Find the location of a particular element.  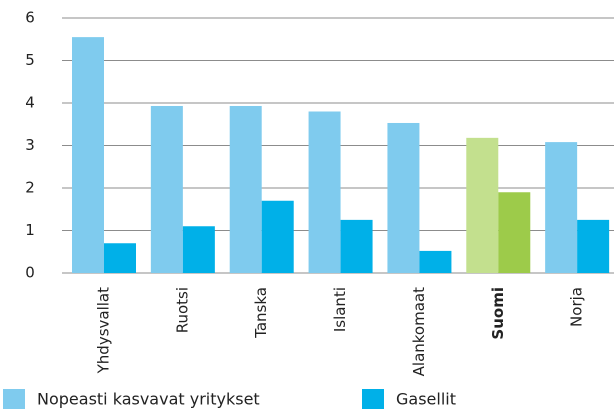

x-tick-label: Islanti is located at coordinates (340, 309).